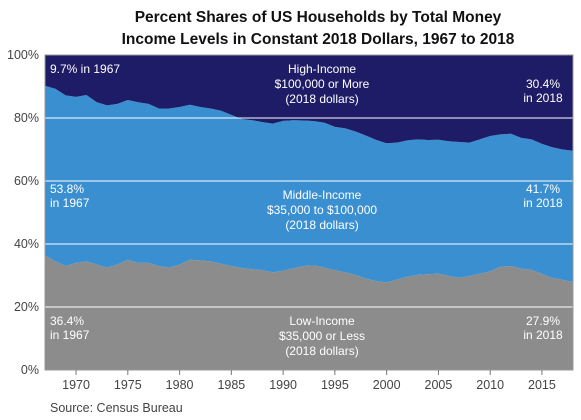  Describe the element at coordinates (543, 84) in the screenshot. I see `high-income-end-value: 30.4%` at that location.